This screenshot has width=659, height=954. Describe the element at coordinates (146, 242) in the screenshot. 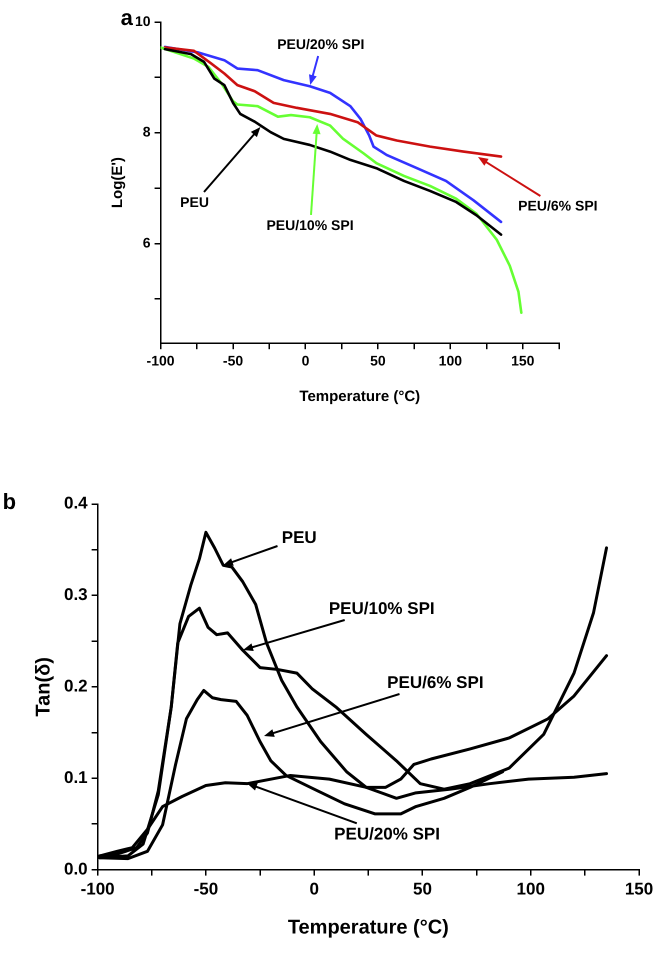

I see `y-tick-label: 6` at that location.